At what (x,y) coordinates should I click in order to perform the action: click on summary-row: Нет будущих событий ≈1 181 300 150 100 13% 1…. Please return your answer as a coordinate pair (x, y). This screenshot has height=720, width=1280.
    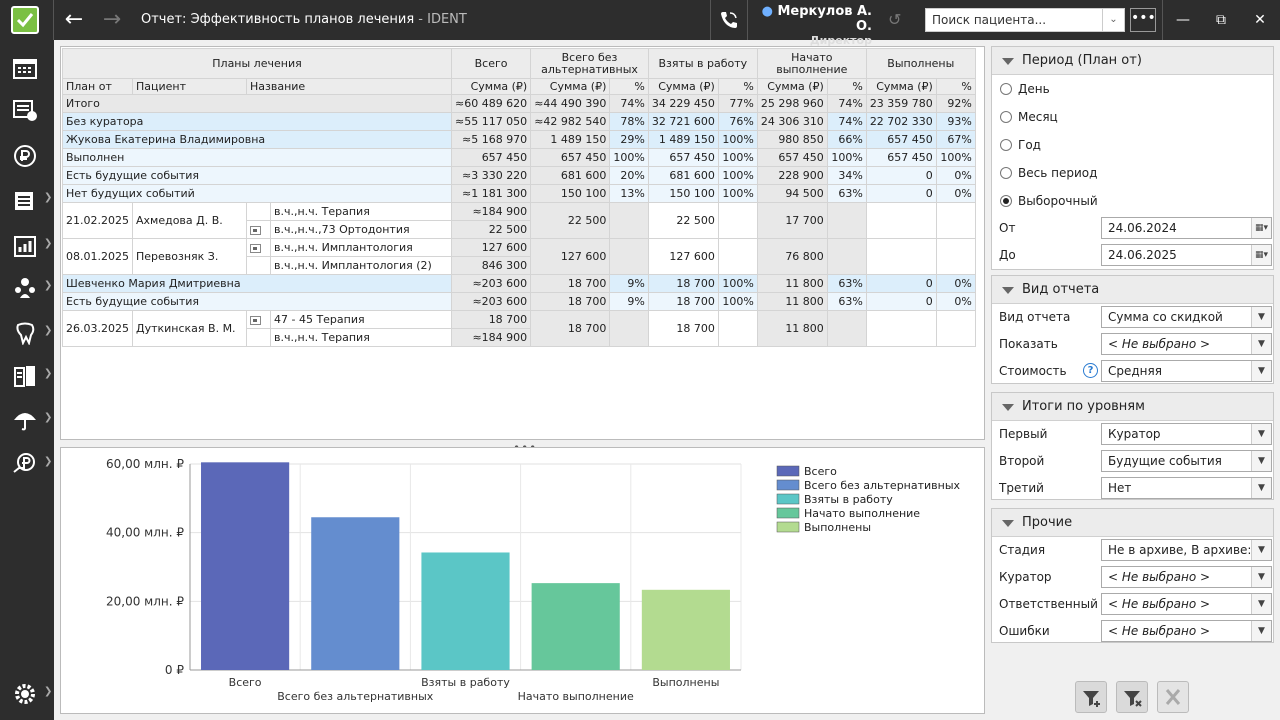
    Looking at the image, I should click on (519, 193).